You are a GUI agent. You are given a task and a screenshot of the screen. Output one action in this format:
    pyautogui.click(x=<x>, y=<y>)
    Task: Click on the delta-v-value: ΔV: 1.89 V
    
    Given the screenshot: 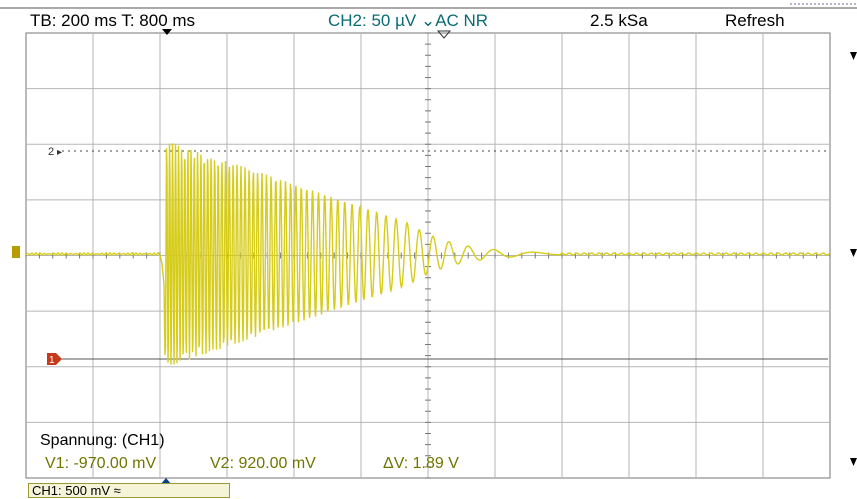 What is the action you would take?
    pyautogui.click(x=421, y=463)
    